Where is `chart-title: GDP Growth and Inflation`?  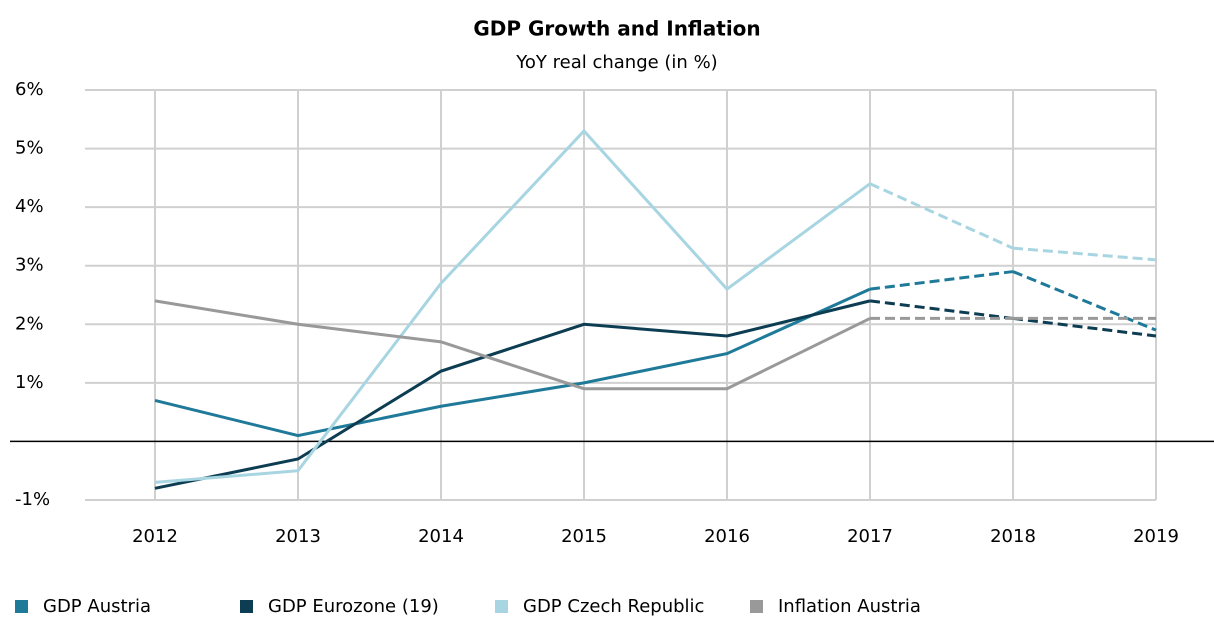 chart-title: GDP Growth and Inflation is located at coordinates (616, 29).